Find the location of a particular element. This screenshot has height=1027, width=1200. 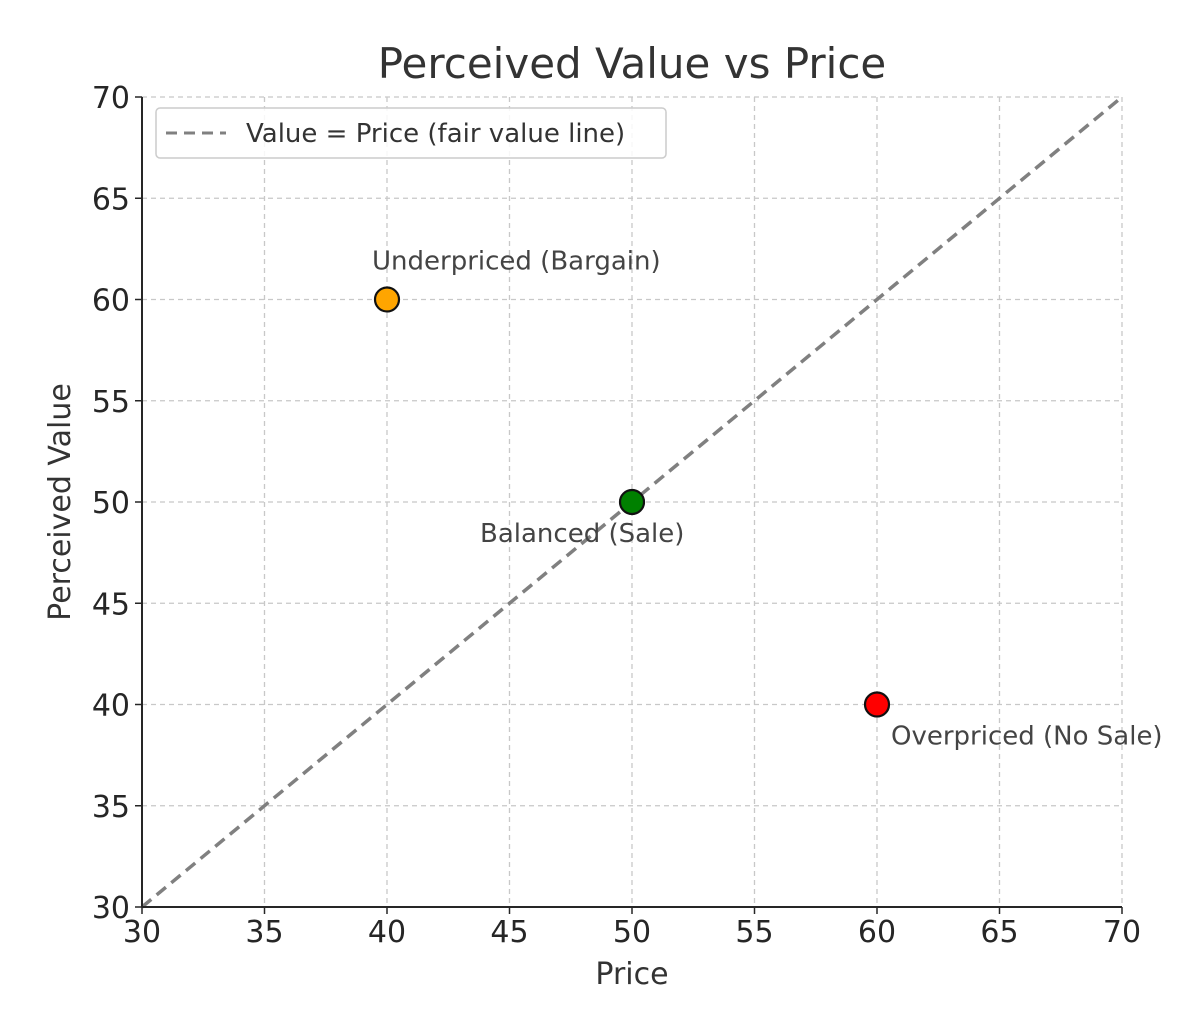

y-tick-label: 40 is located at coordinates (111, 706).